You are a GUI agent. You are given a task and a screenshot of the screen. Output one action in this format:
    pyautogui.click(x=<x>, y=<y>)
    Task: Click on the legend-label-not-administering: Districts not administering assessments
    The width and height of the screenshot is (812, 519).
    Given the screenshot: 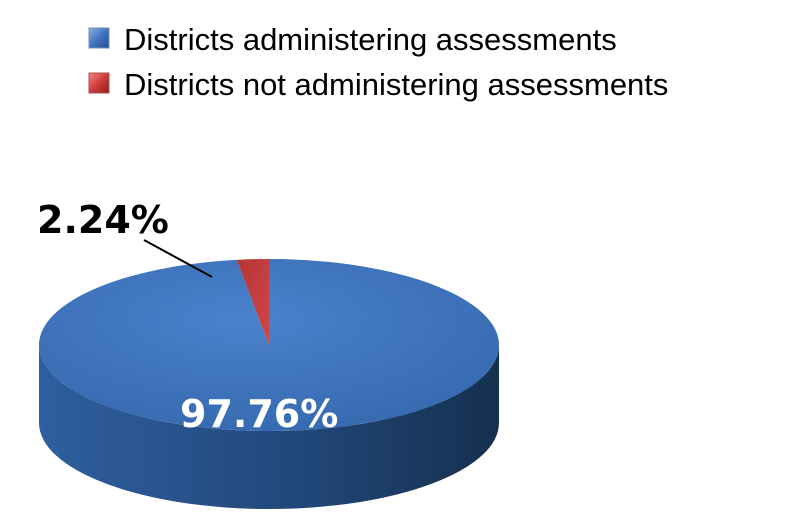 What is the action you would take?
    pyautogui.click(x=396, y=84)
    